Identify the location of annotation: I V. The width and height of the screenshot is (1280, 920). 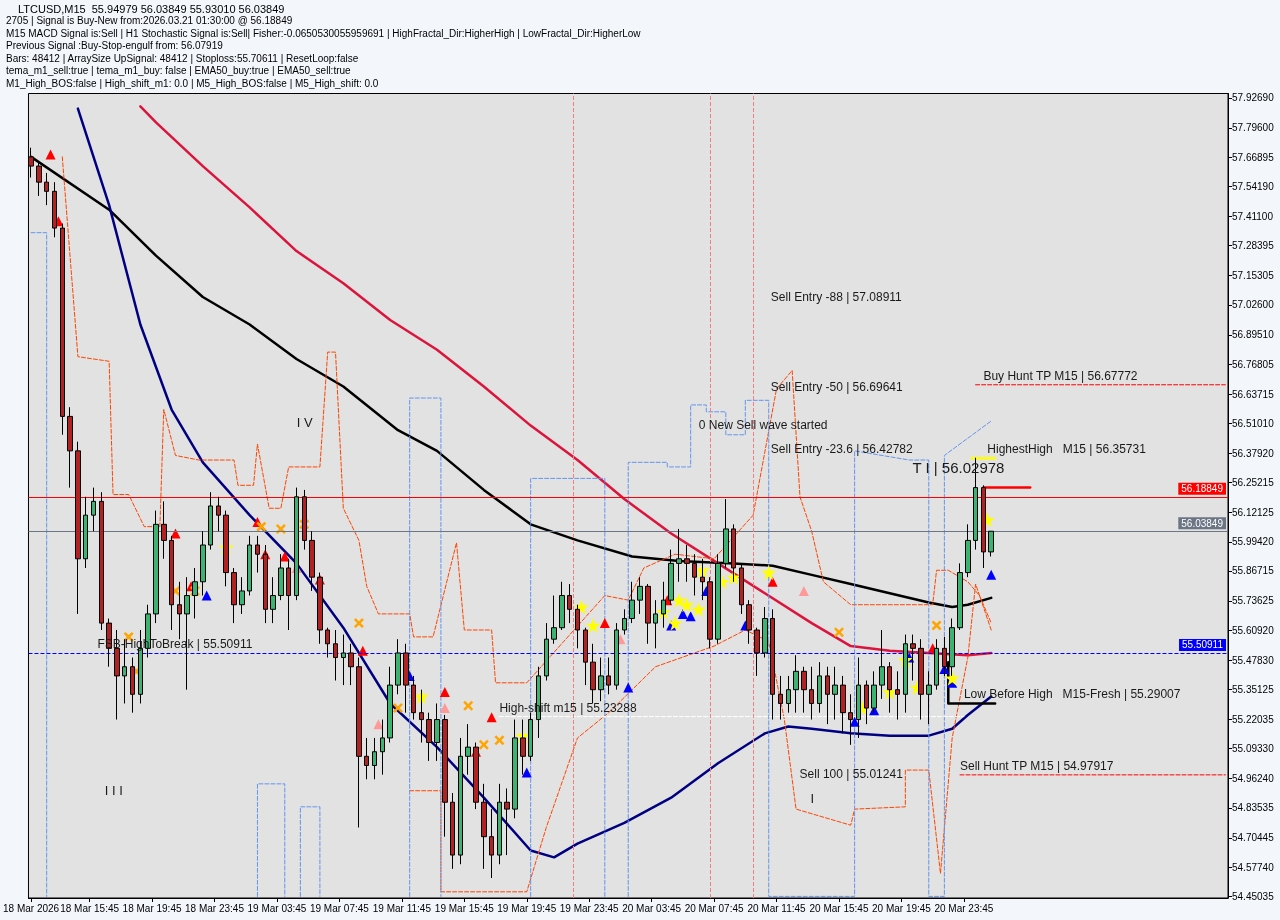
(305, 423).